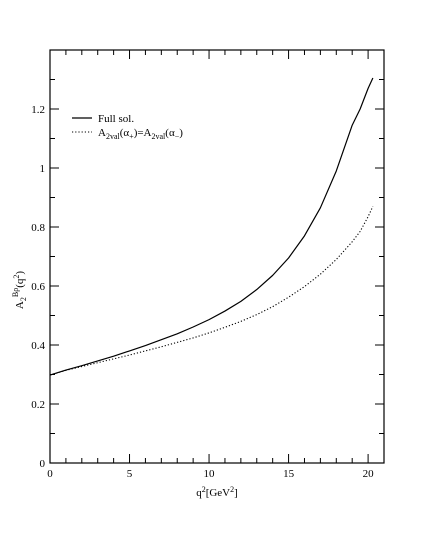 The height and width of the screenshot is (550, 436). Describe the element at coordinates (181, 133) in the screenshot. I see `legend-part: )` at that location.